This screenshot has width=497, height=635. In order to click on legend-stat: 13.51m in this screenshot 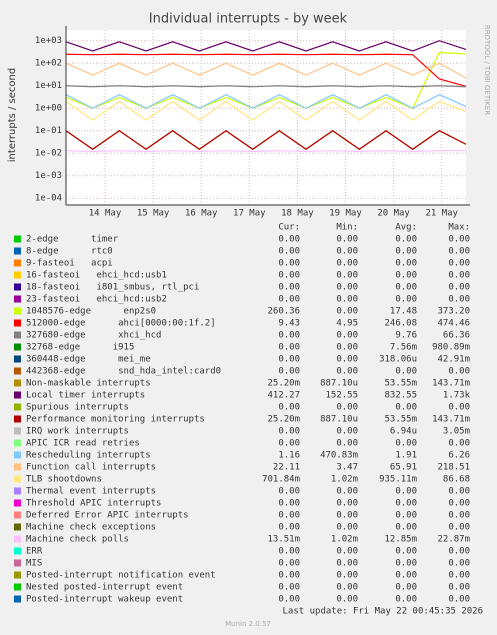, I will do `click(283, 540)`.